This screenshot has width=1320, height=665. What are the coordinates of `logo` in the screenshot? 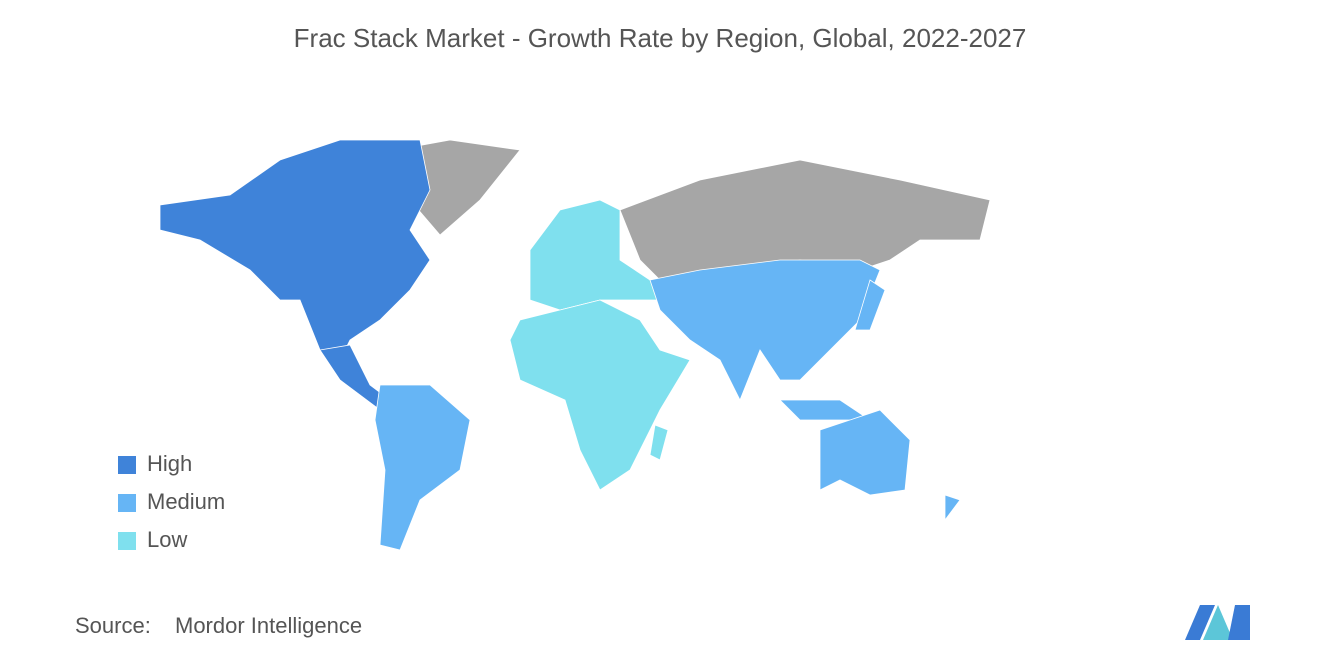 It's located at (1217, 622).